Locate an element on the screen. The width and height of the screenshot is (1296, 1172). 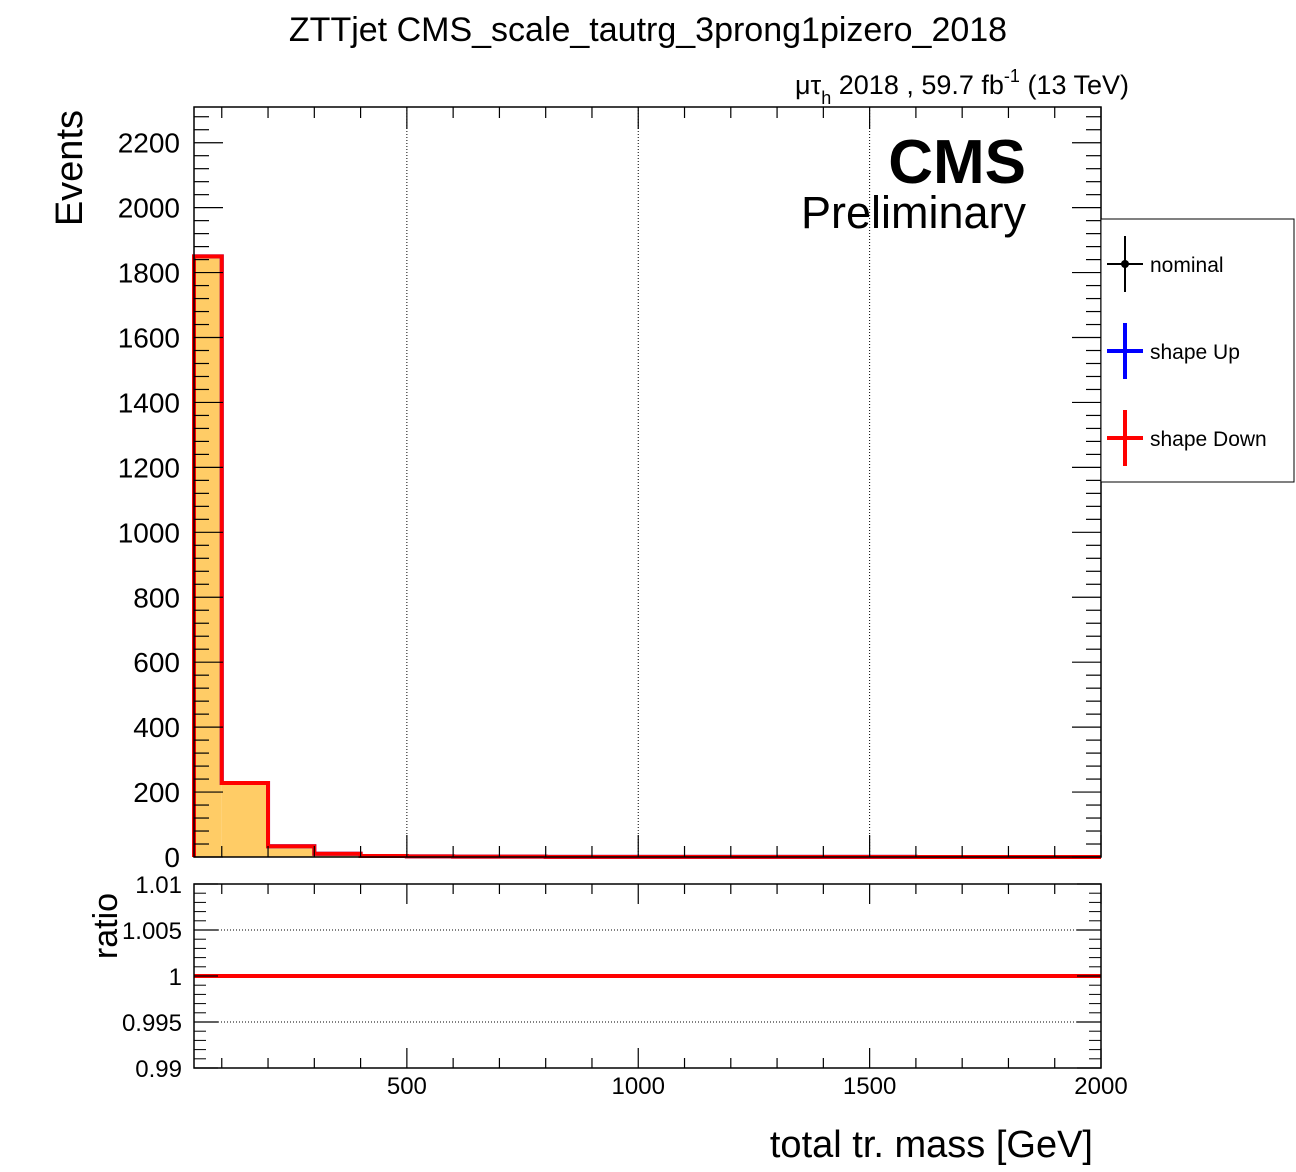
ratio-y-tick-label: 0.99 is located at coordinates (158, 1069).